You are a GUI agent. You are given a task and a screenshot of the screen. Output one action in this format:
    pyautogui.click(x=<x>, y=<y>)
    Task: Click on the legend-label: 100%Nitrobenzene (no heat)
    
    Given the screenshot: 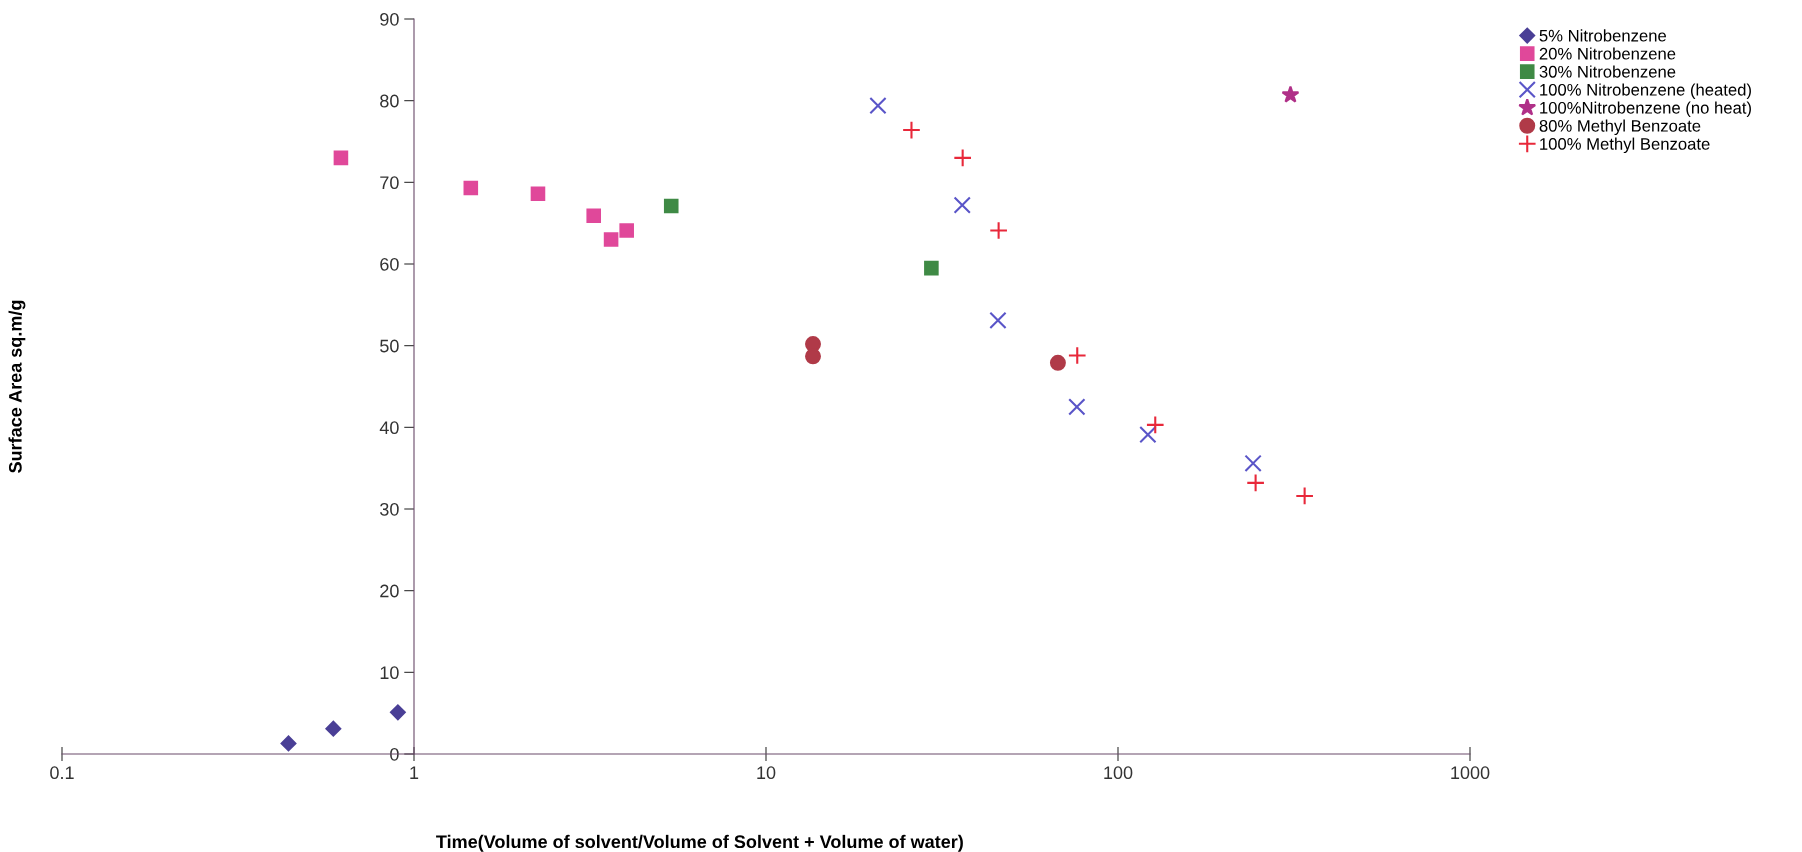 What is the action you would take?
    pyautogui.click(x=1645, y=109)
    